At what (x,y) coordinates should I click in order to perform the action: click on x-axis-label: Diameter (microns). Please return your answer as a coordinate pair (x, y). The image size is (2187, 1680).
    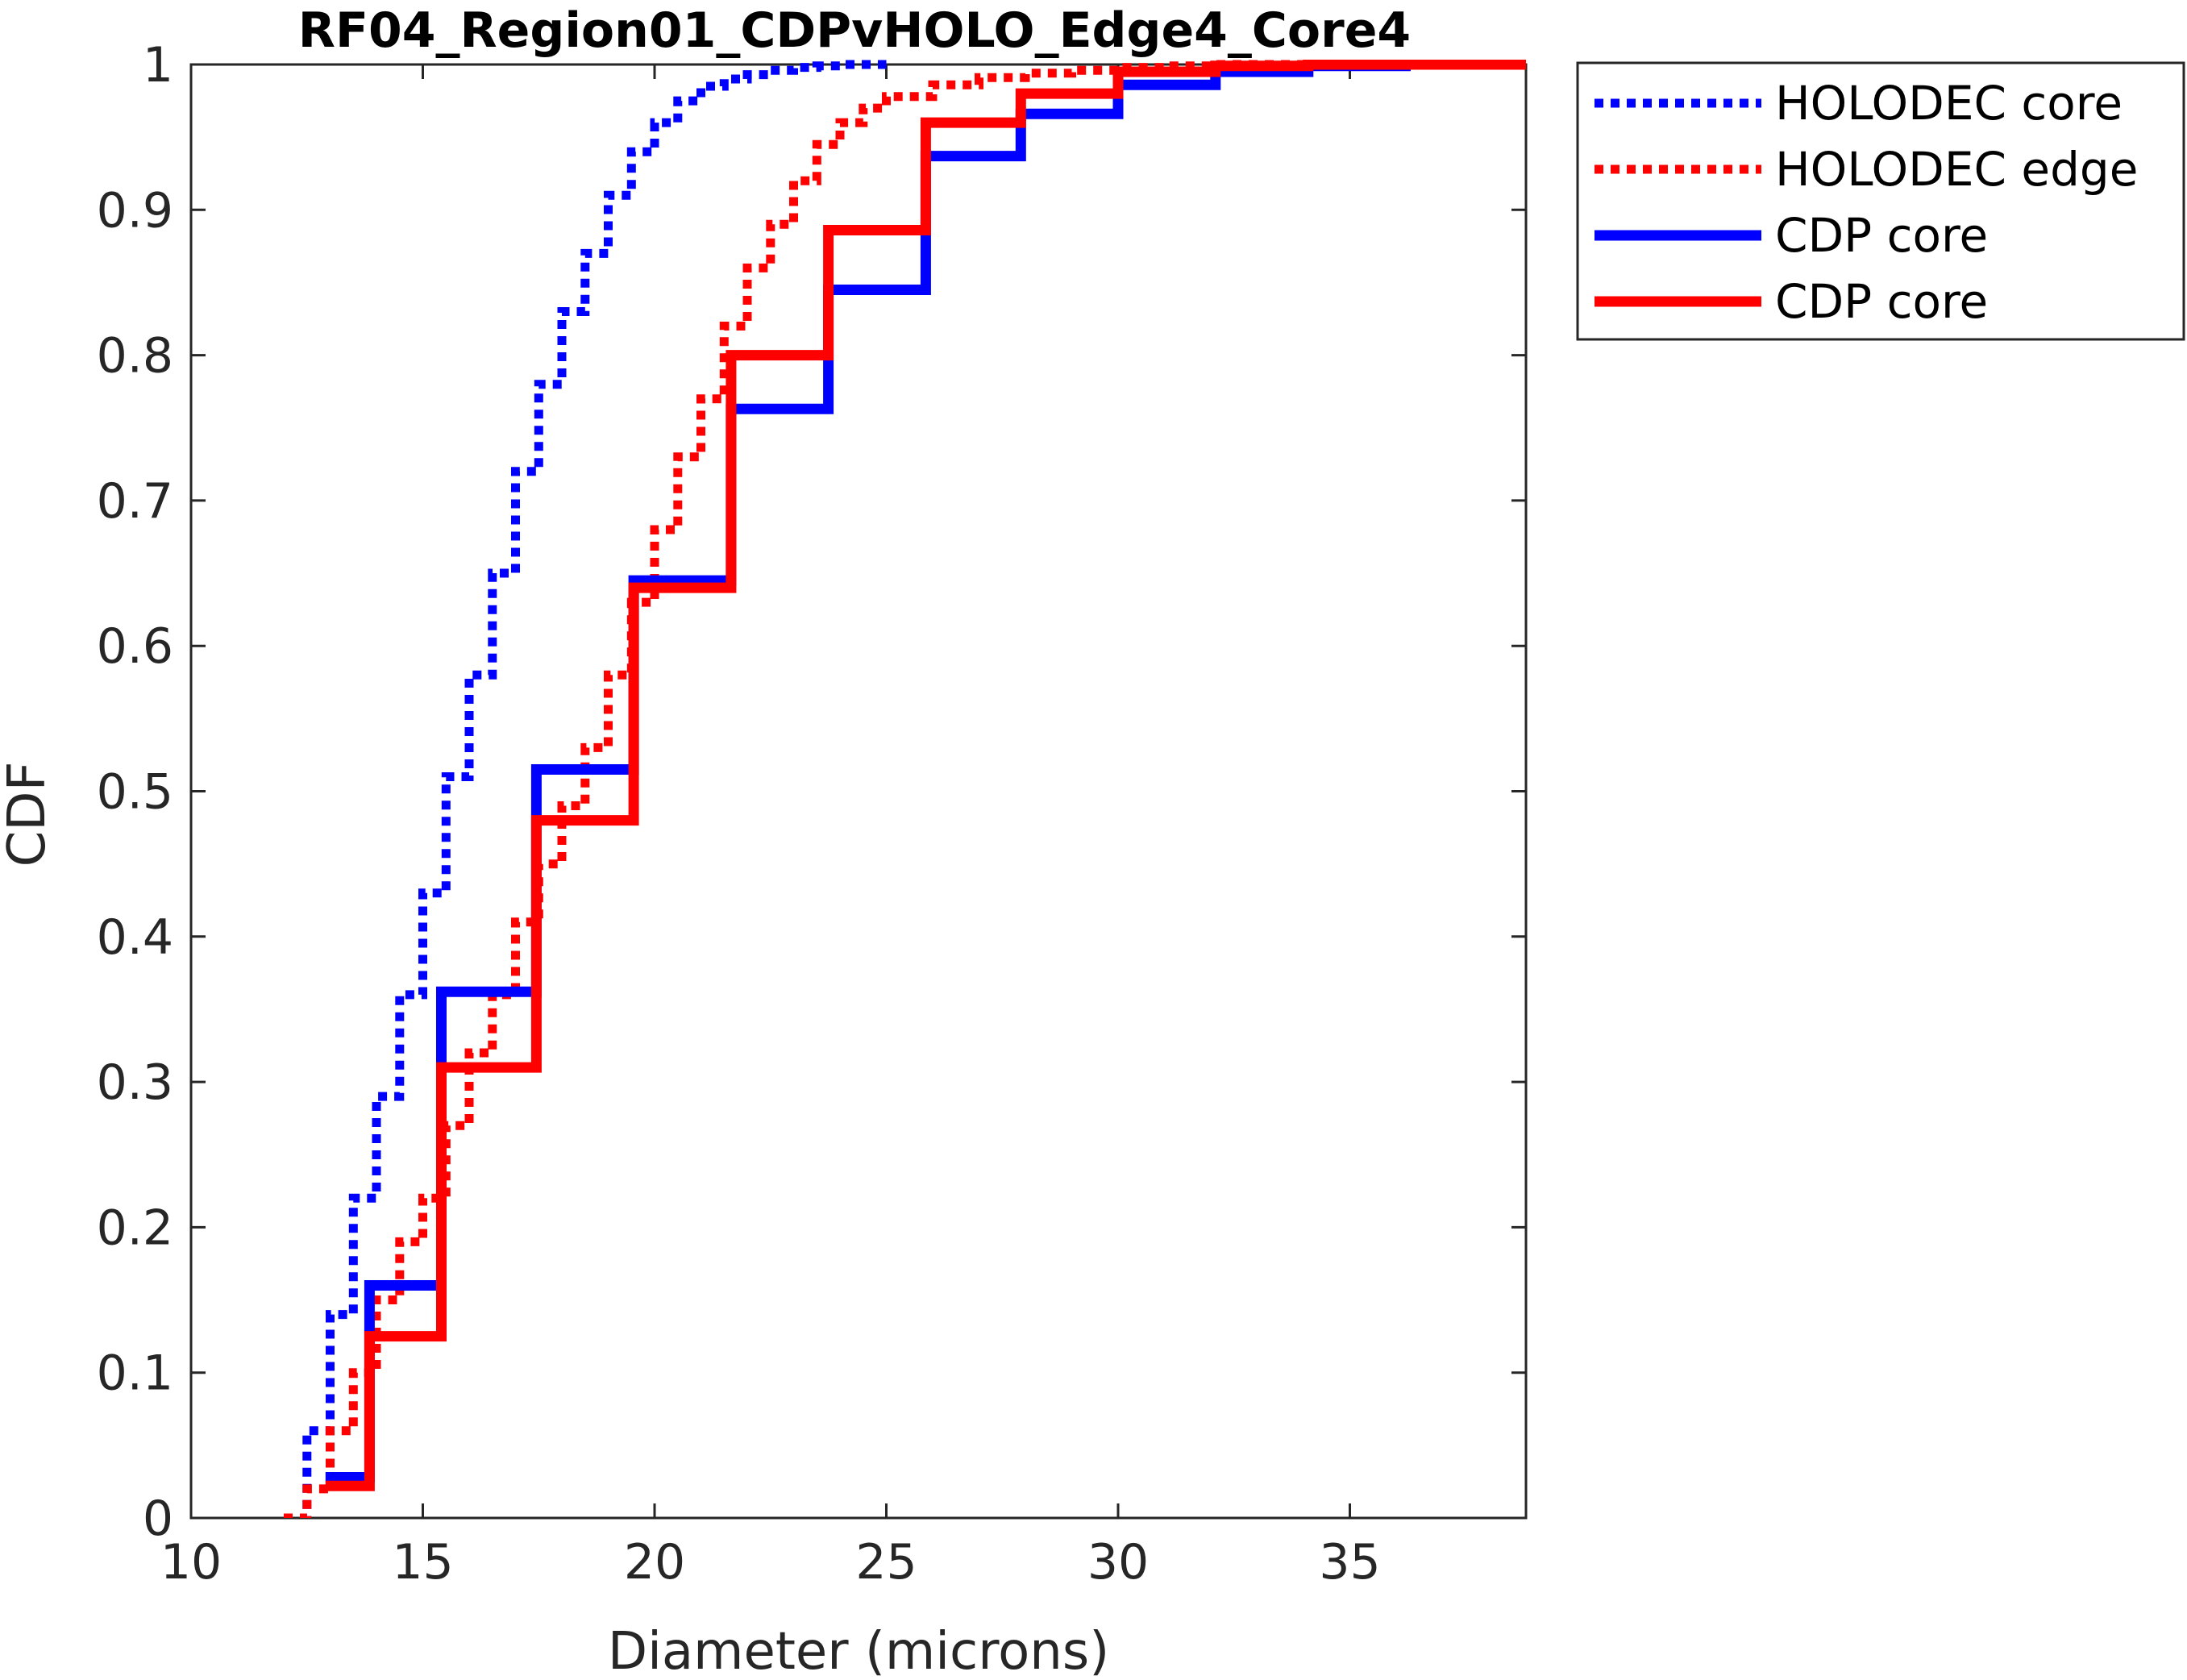
    Looking at the image, I should click on (858, 1651).